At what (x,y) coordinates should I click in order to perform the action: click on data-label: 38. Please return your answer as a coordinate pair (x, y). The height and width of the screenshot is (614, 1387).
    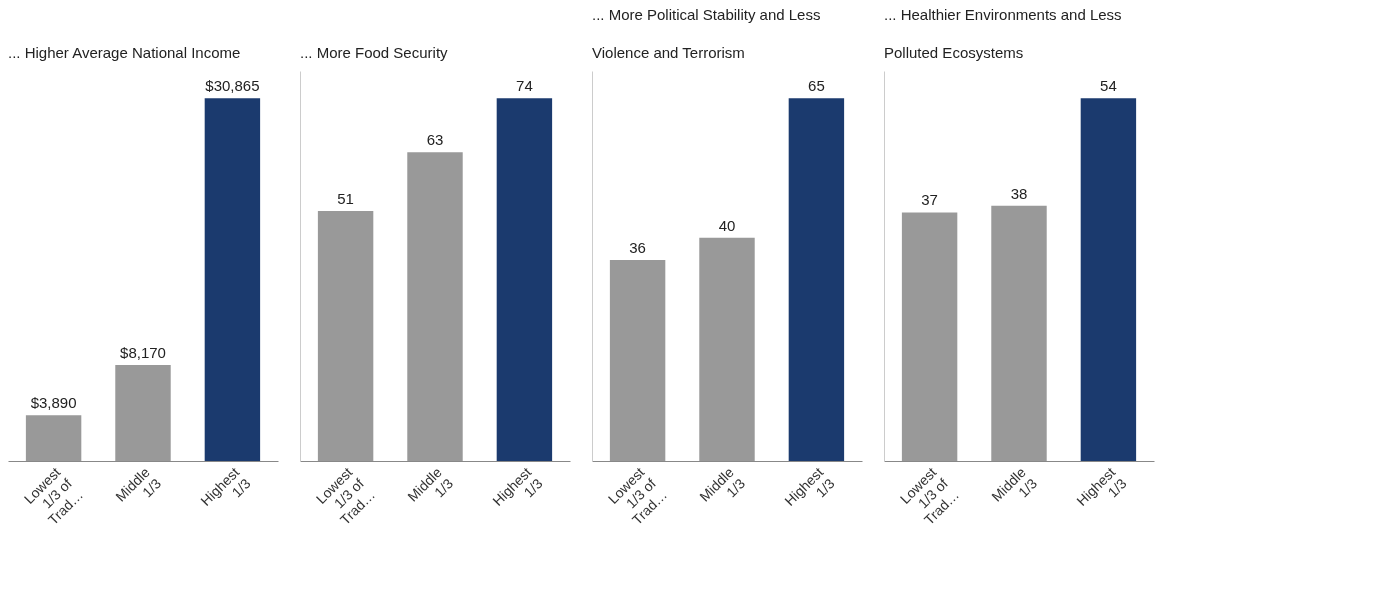
    Looking at the image, I should click on (1019, 193).